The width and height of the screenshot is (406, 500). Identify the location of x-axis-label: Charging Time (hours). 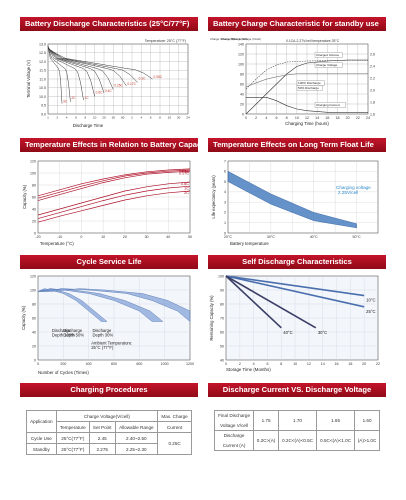
(307, 123).